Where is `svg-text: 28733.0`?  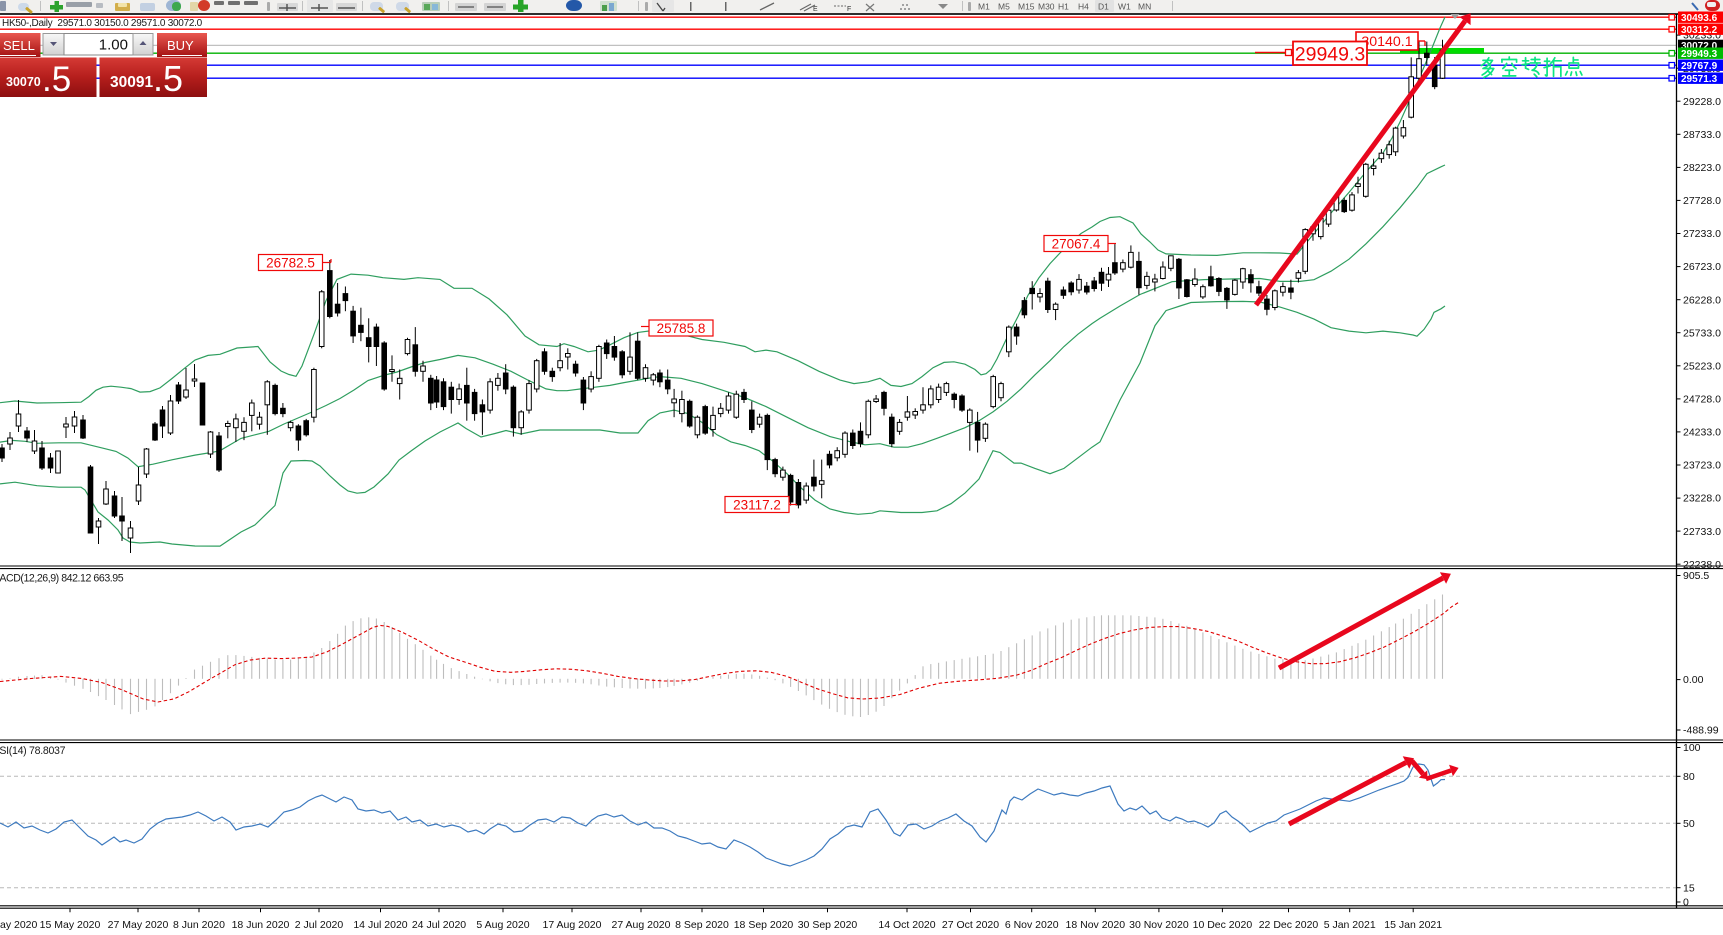
svg-text: 28733.0 is located at coordinates (1702, 135).